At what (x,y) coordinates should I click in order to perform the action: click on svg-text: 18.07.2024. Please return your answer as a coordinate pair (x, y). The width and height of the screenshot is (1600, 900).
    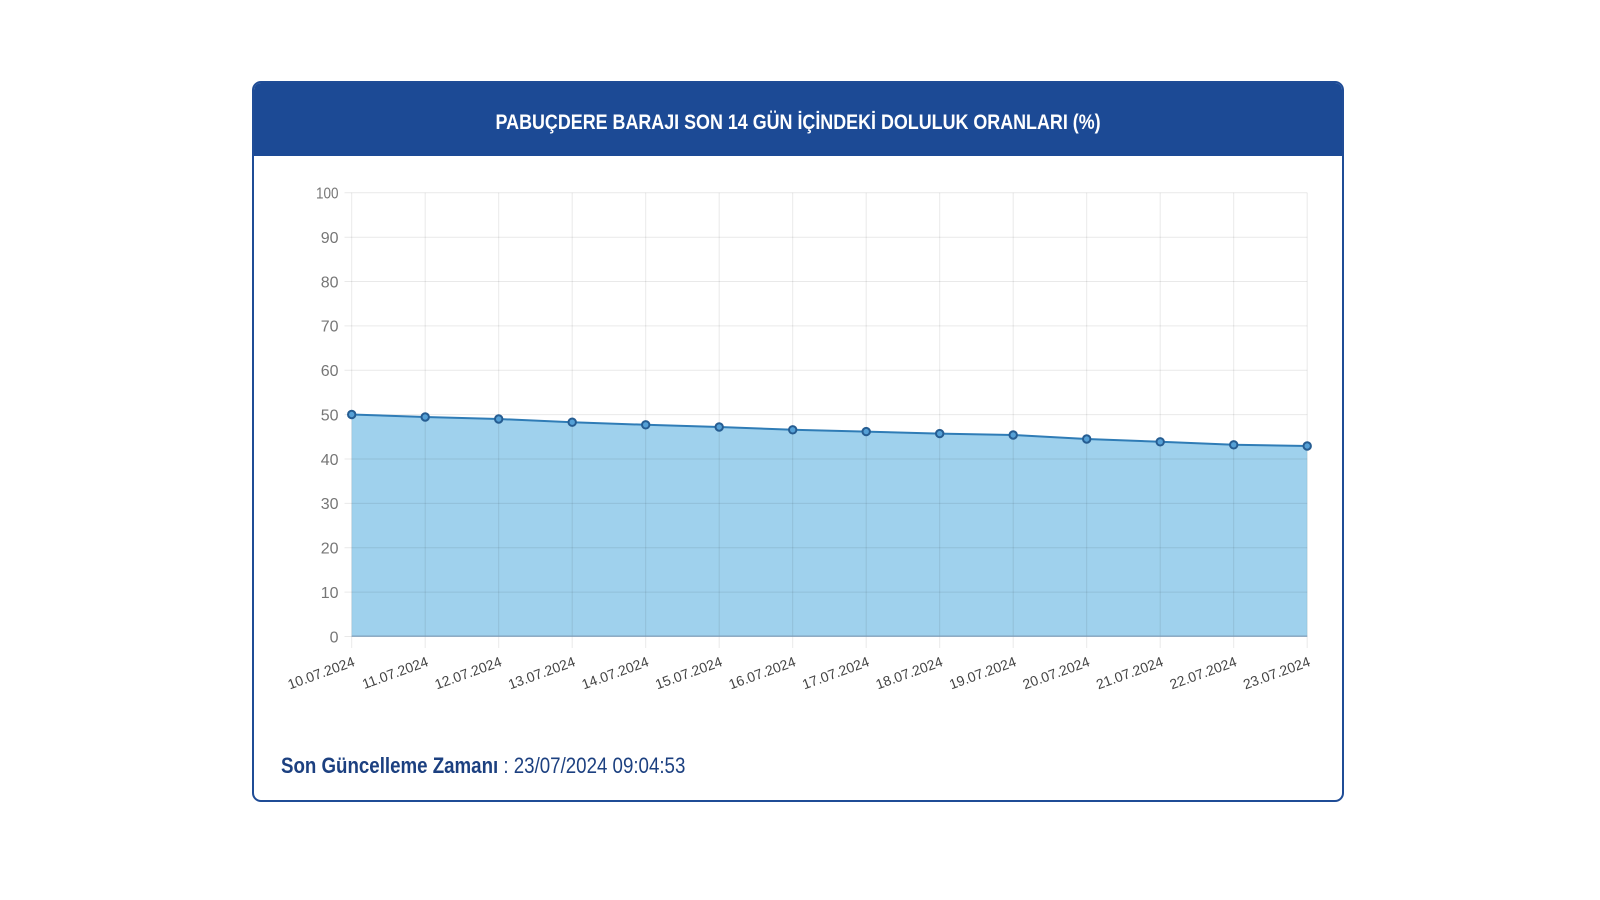
    Looking at the image, I should click on (909, 672).